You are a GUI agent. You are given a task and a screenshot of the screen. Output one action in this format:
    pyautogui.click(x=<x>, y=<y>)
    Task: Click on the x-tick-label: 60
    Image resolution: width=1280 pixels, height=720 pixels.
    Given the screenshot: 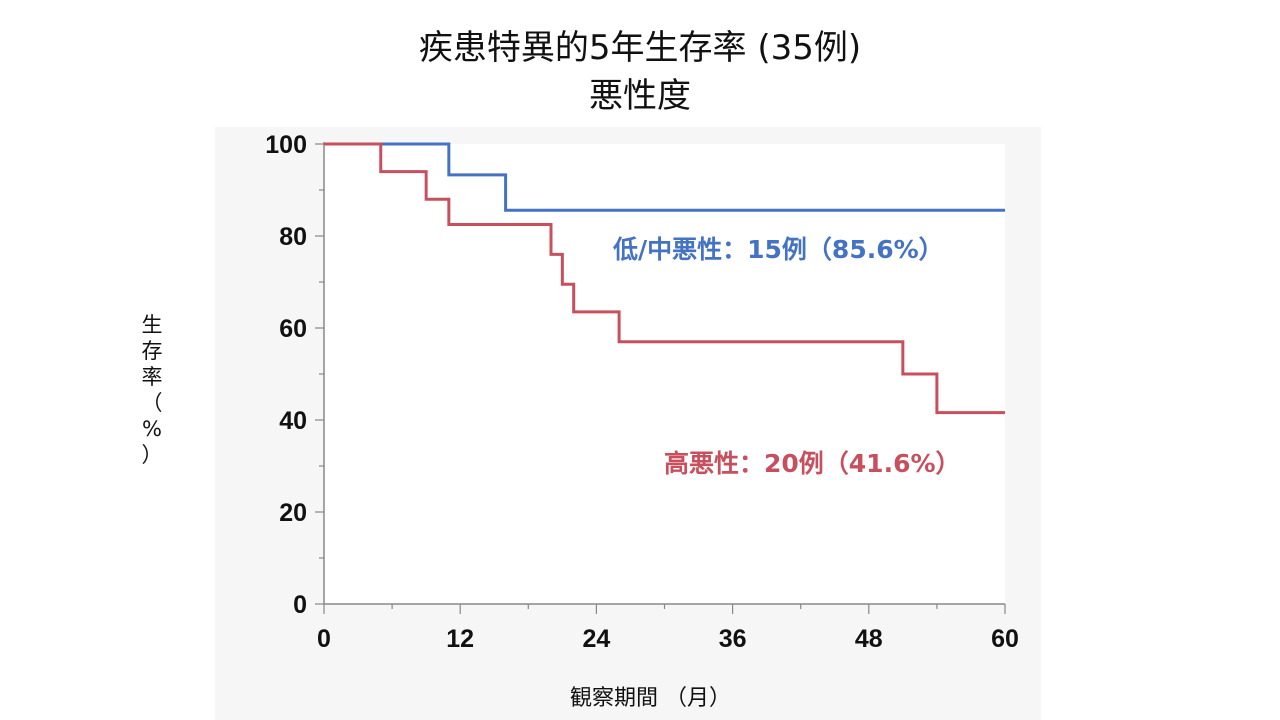 What is the action you would take?
    pyautogui.click(x=1005, y=639)
    